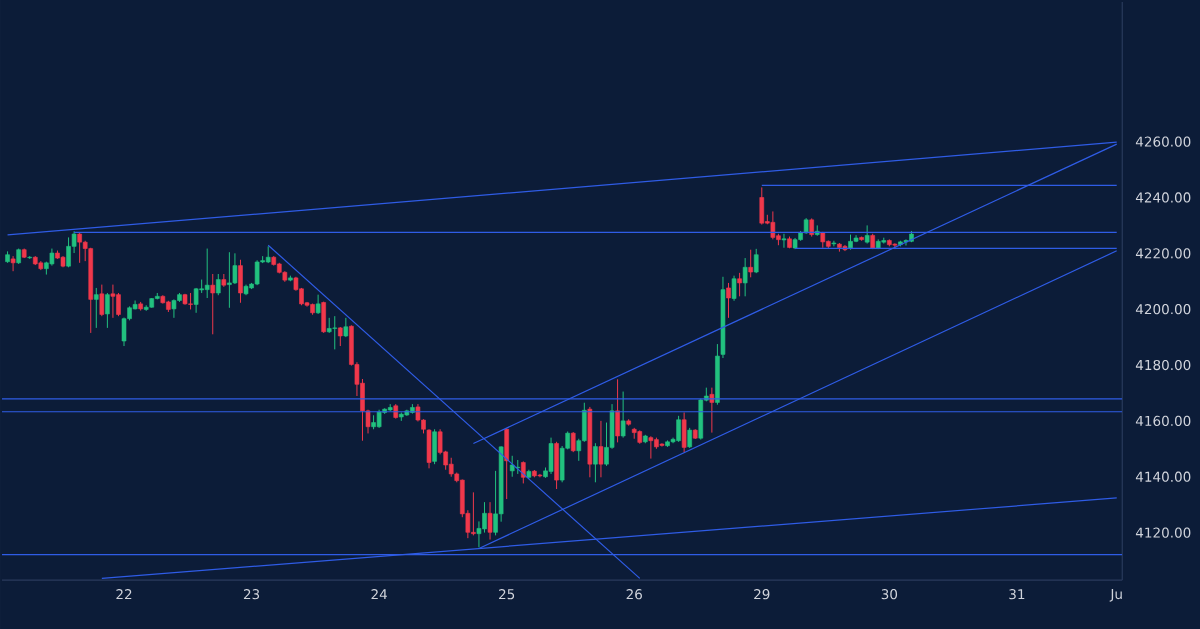 Image resolution: width=1200 pixels, height=629 pixels. I want to click on y-tick-label: 4180.00, so click(1163, 365).